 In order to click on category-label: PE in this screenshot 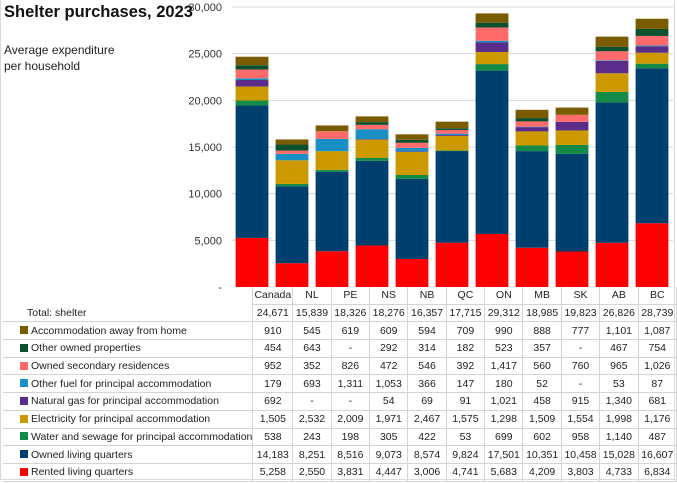, I will do `click(350, 296)`.